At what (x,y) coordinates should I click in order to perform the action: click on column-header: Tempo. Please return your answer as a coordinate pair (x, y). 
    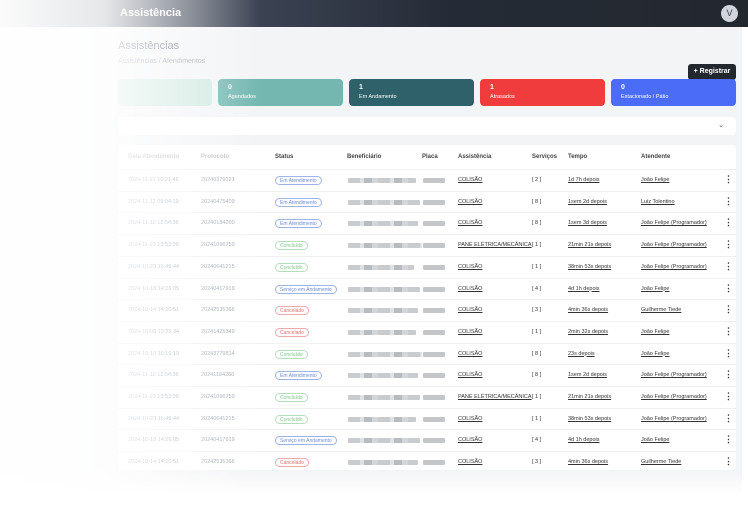
    Looking at the image, I should click on (578, 157).